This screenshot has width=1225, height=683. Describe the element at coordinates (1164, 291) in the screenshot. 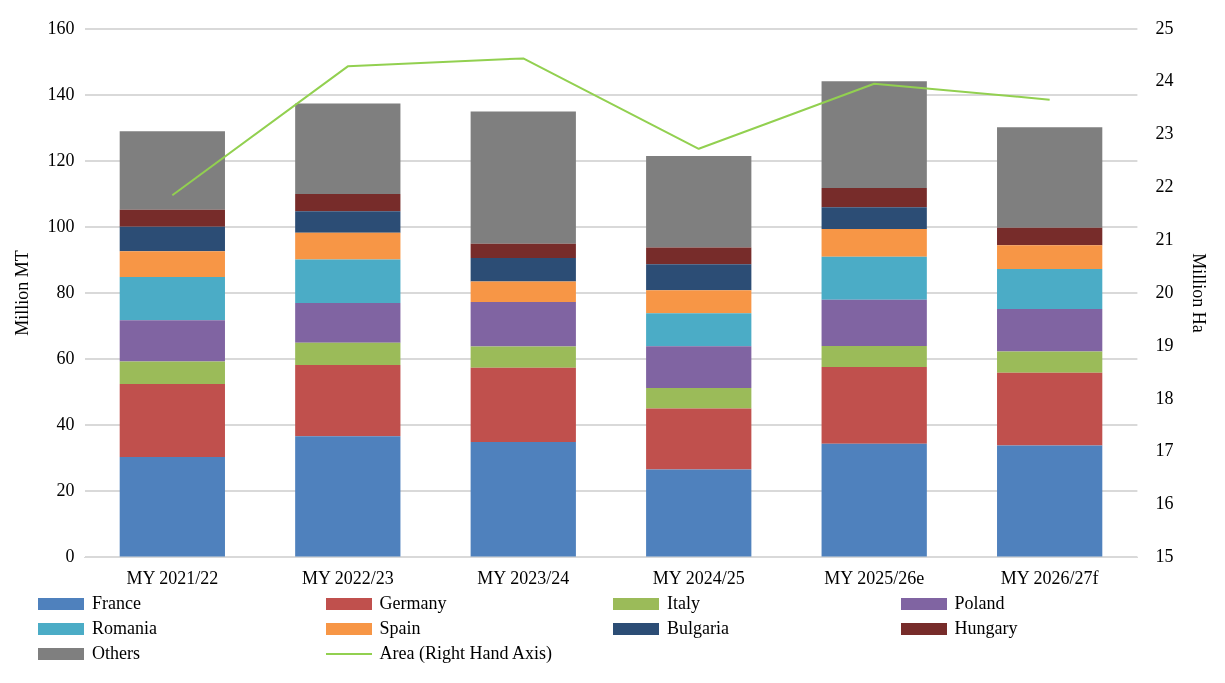

I see `y2-tick-label: 20` at that location.